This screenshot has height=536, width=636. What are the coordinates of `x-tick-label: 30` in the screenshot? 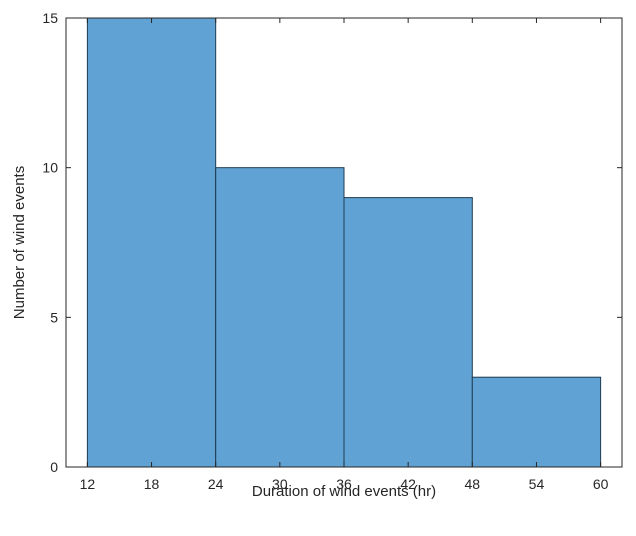 It's located at (280, 484).